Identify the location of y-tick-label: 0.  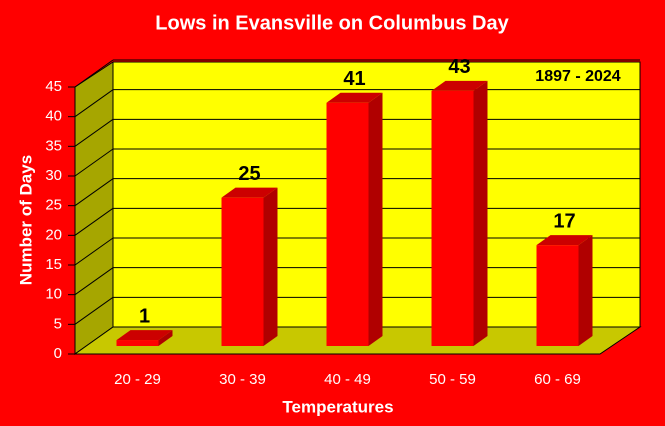
(58, 353).